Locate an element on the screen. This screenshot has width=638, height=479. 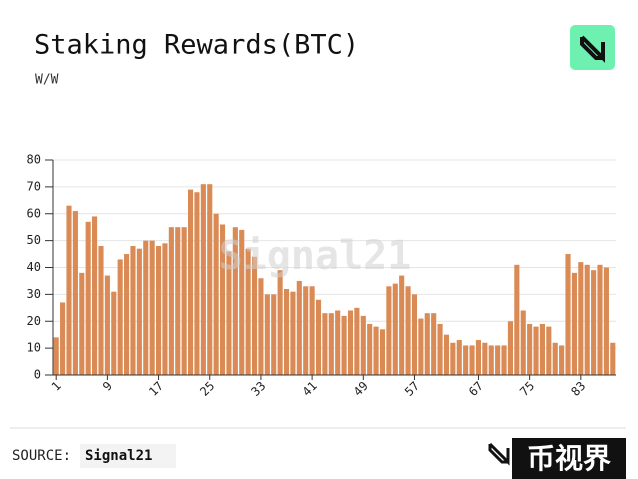
chart-title: Staking Rewards(BTC) is located at coordinates (196, 45).